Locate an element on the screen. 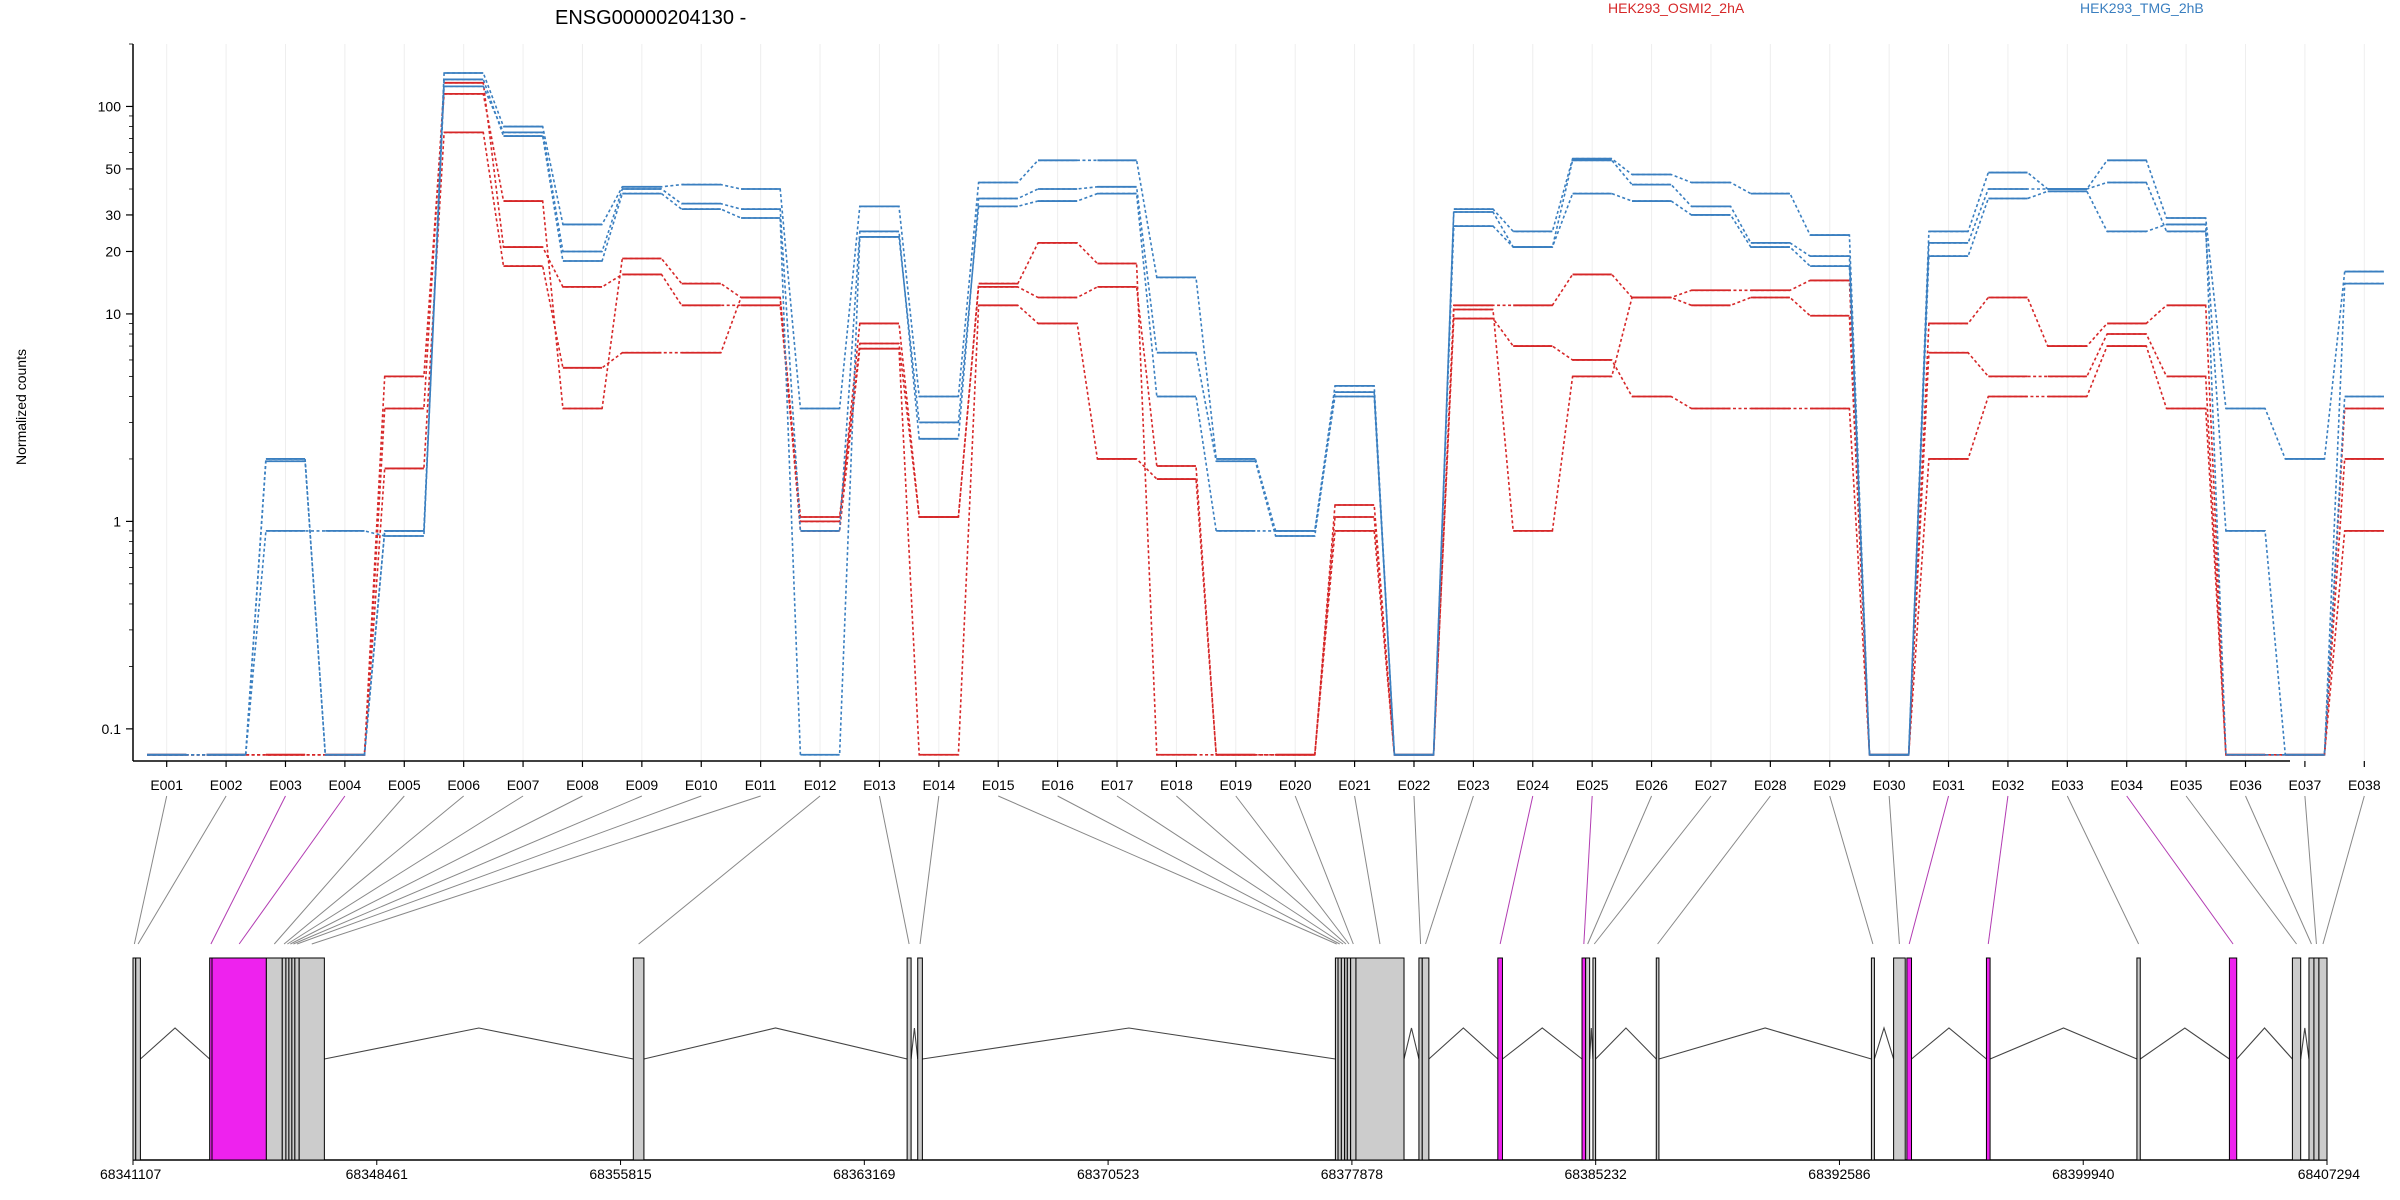  exon-e027 is located at coordinates (1594, 1059).